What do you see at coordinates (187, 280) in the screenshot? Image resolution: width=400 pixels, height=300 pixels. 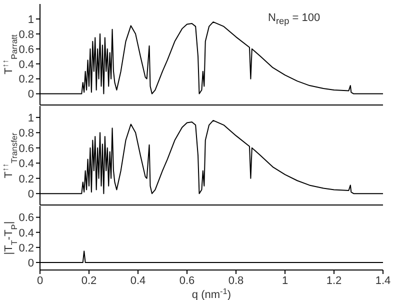 I see `x-tick-label: 0.6` at bounding box center [187, 280].